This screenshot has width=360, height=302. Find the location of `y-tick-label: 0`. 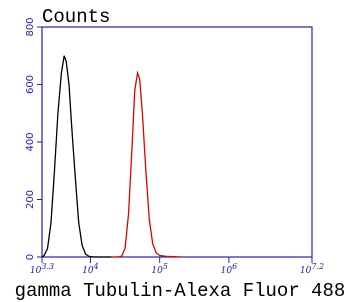

y-tick-label: 0 is located at coordinates (30, 257).